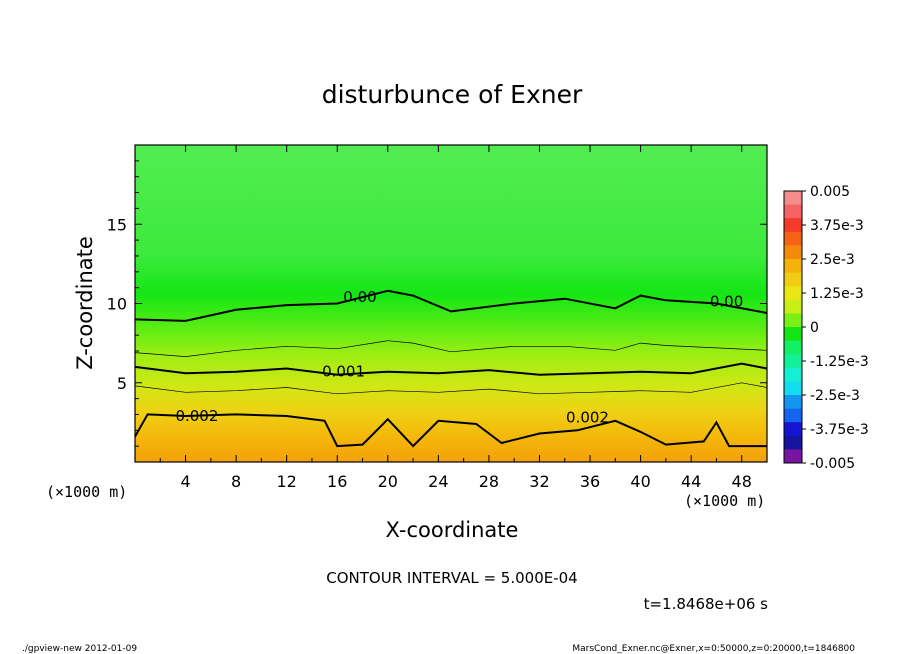  What do you see at coordinates (388, 481) in the screenshot?
I see `x-tick-label: 20` at bounding box center [388, 481].